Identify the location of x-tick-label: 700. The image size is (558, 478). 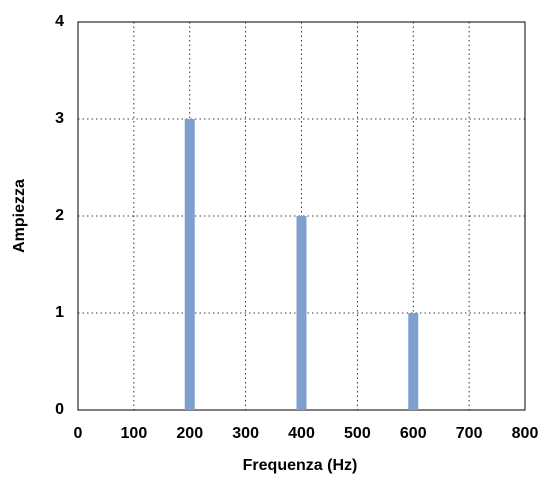
(469, 433).